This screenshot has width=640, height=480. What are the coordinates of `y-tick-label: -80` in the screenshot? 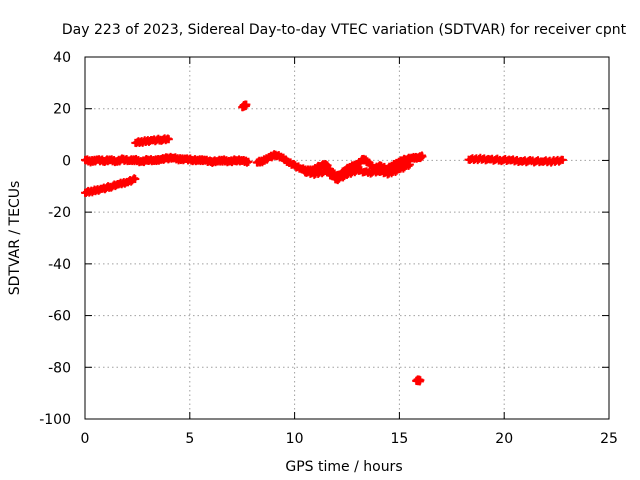 It's located at (59, 368).